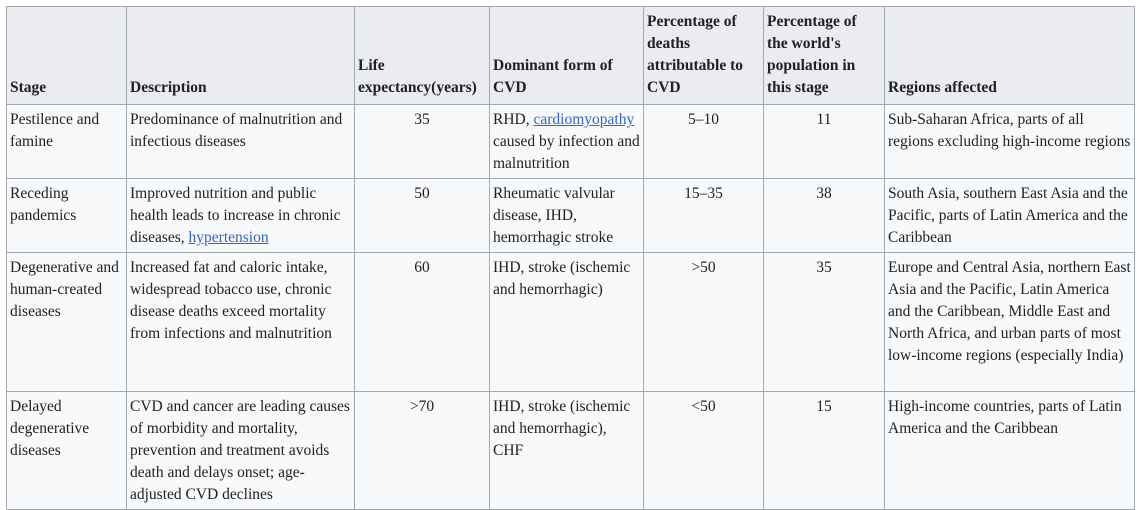  Describe the element at coordinates (66, 450) in the screenshot. I see `cell-stage: Delayed degenerative diseases` at that location.